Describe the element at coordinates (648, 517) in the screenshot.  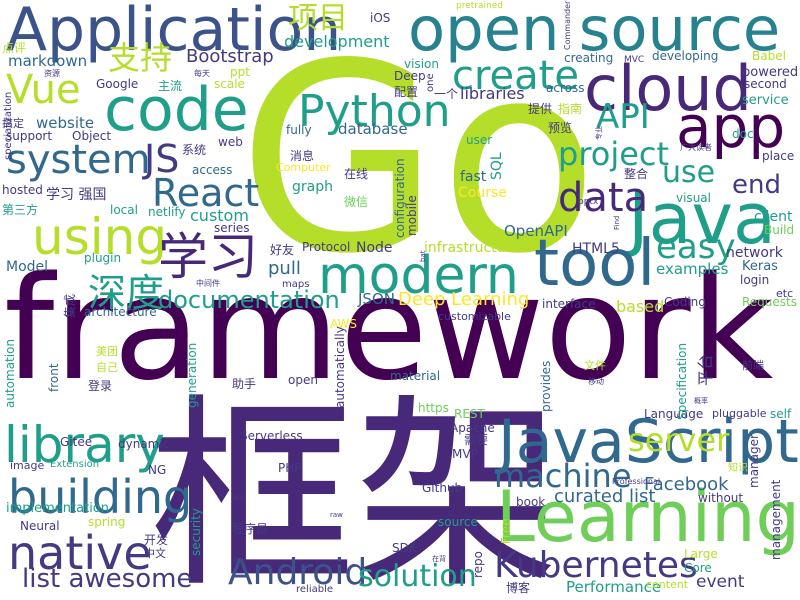
I see `word-learning: Learning` at that location.